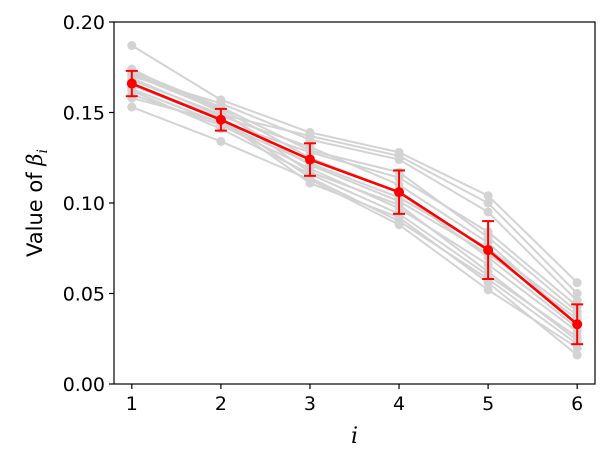 This screenshot has width=614, height=461. What do you see at coordinates (310, 404) in the screenshot?
I see `x-tick-label: 3` at bounding box center [310, 404].